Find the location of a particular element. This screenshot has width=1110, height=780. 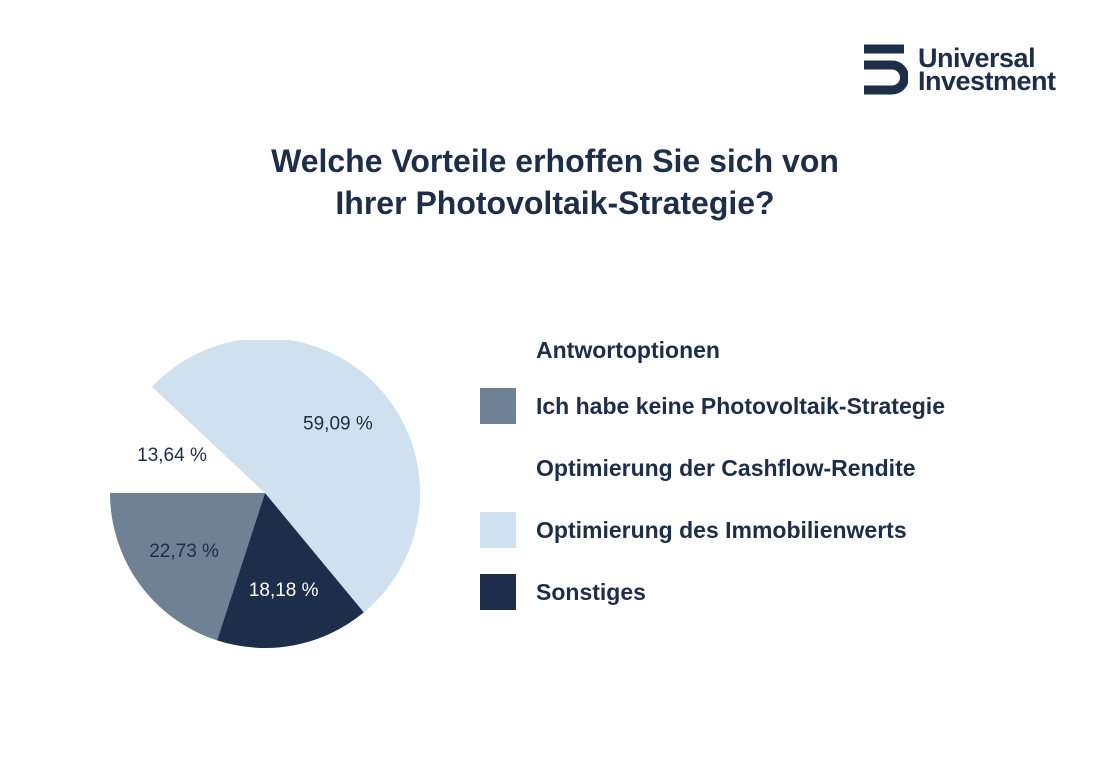

legend-label: Ich habe keine Photovoltaik-Strategie is located at coordinates (740, 405).